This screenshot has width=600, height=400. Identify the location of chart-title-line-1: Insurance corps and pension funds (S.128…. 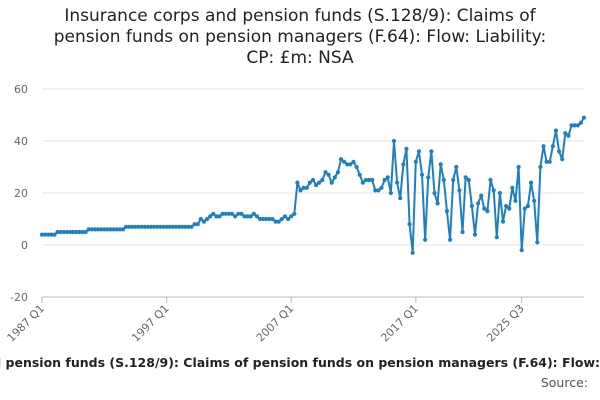
(300, 16).